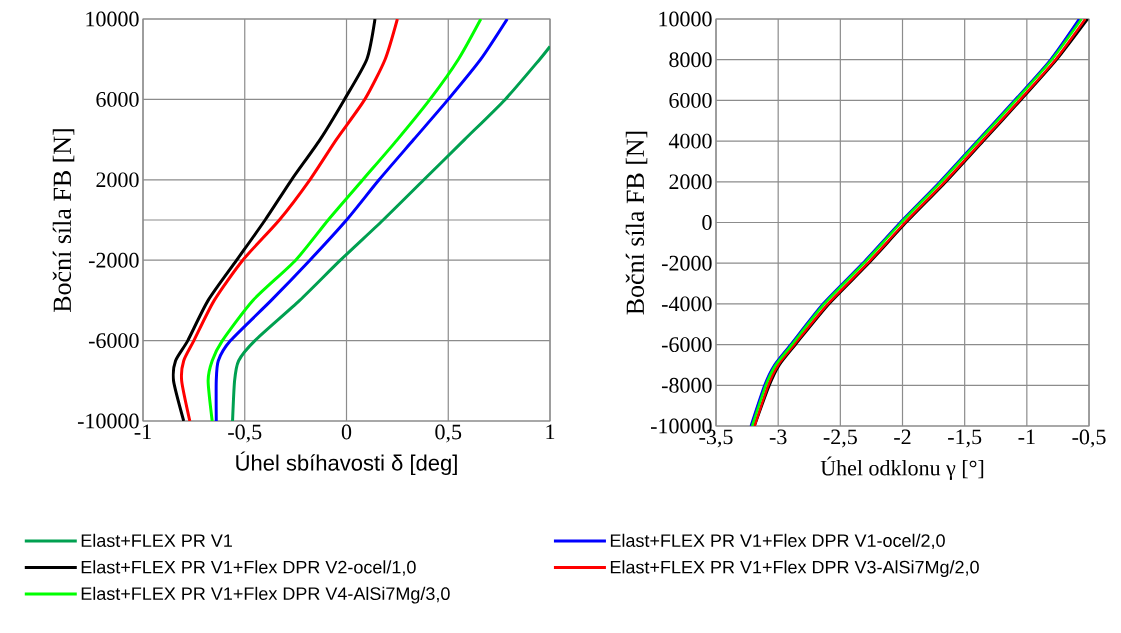  I want to click on x-tick-label: 1, so click(550, 432).